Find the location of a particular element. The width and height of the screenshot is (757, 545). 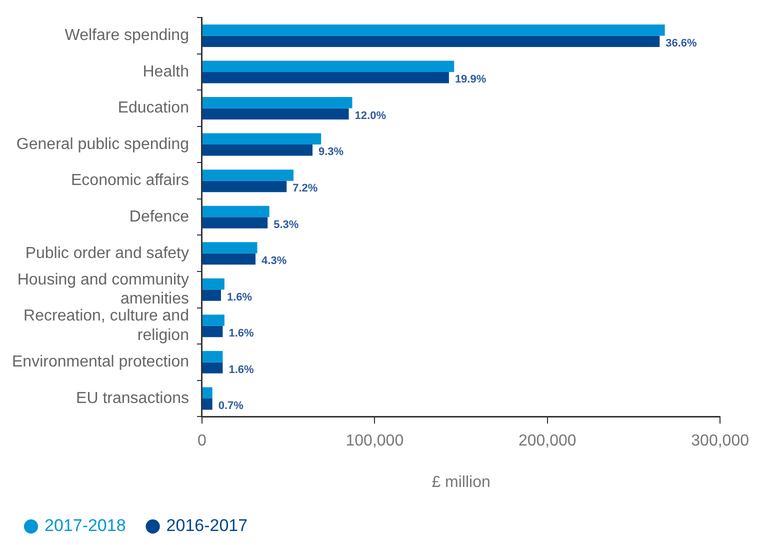

y-tick-label: Defence is located at coordinates (159, 217).